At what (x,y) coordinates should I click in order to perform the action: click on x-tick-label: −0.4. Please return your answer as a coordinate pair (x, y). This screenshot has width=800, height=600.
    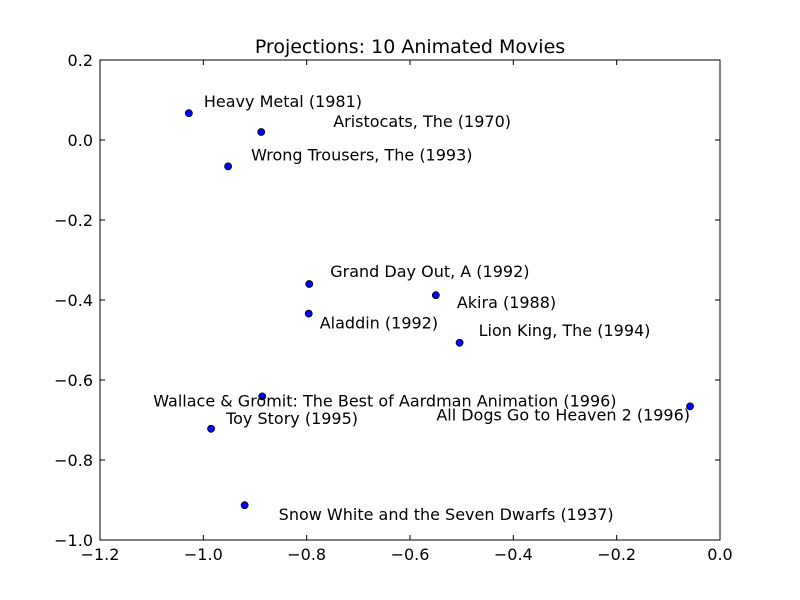
    Looking at the image, I should click on (513, 554).